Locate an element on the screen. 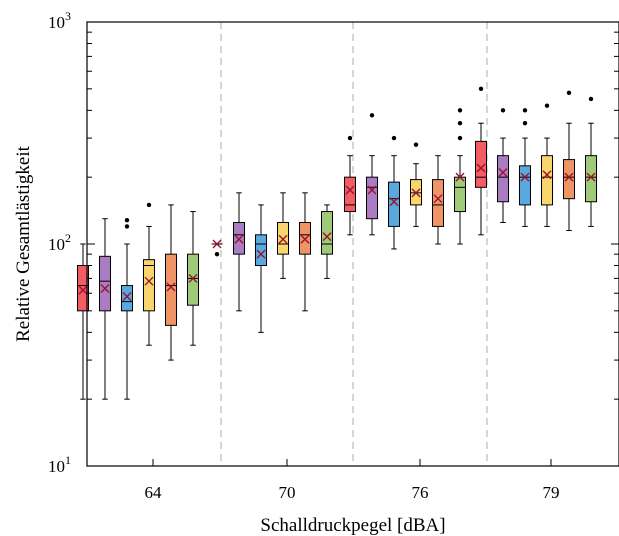 The image size is (619, 536). x-tick-label: 64 is located at coordinates (154, 492).